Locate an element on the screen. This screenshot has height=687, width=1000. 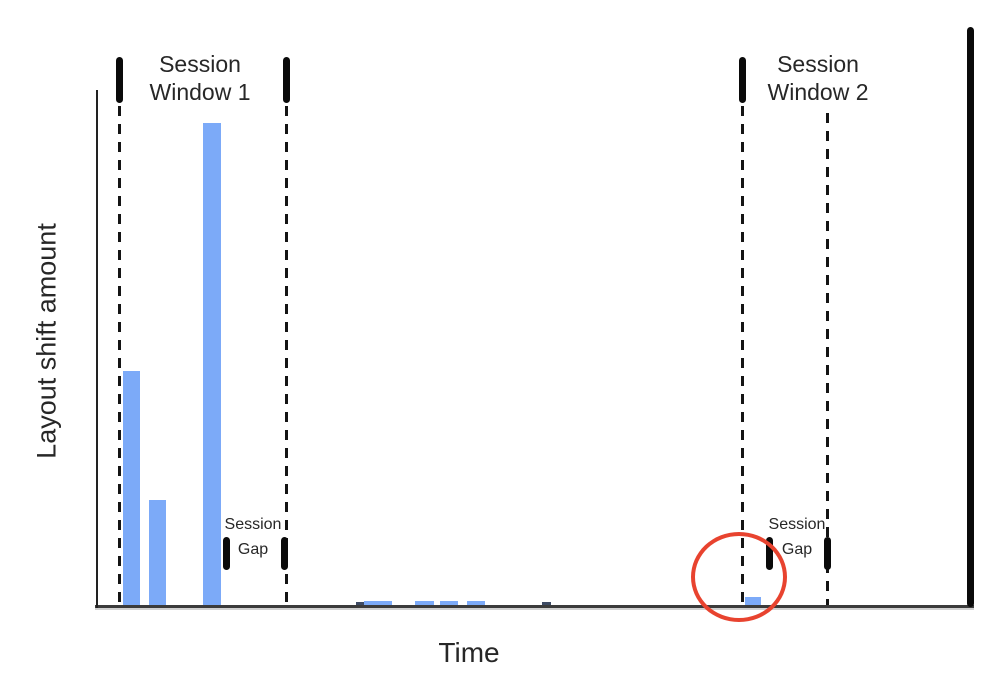
timeline-end-marker-line is located at coordinates (970, 317).